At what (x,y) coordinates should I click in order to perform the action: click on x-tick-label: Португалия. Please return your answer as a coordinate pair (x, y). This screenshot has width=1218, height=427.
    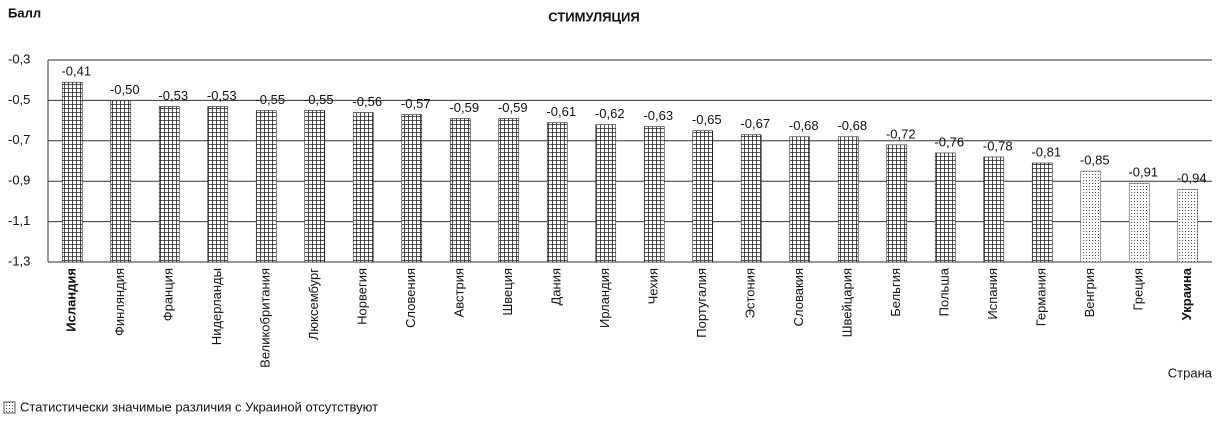
    Looking at the image, I should click on (701, 303).